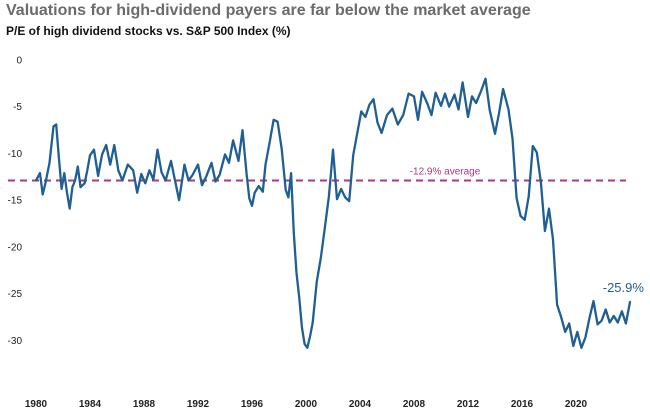 This screenshot has height=416, width=650. What do you see at coordinates (414, 404) in the screenshot?
I see `x-tick-label: 2008` at bounding box center [414, 404].